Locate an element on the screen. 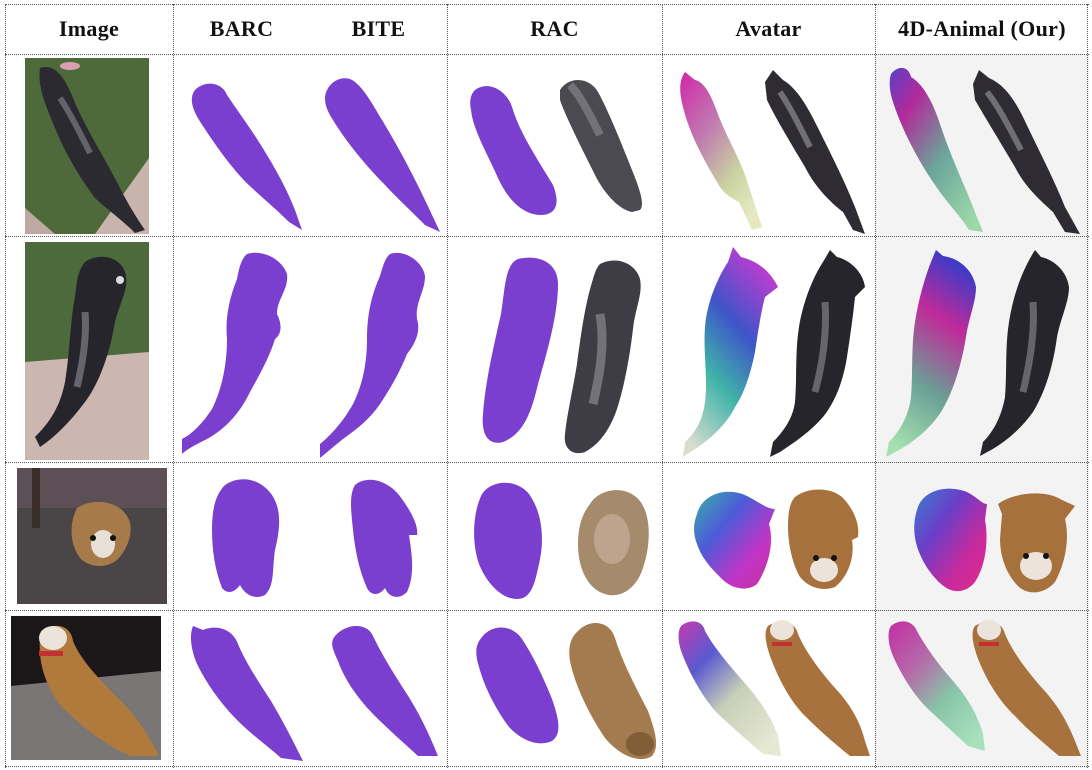 This screenshot has height=770, width=1092. ours-colored-mesh-row1 is located at coordinates (933, 148).